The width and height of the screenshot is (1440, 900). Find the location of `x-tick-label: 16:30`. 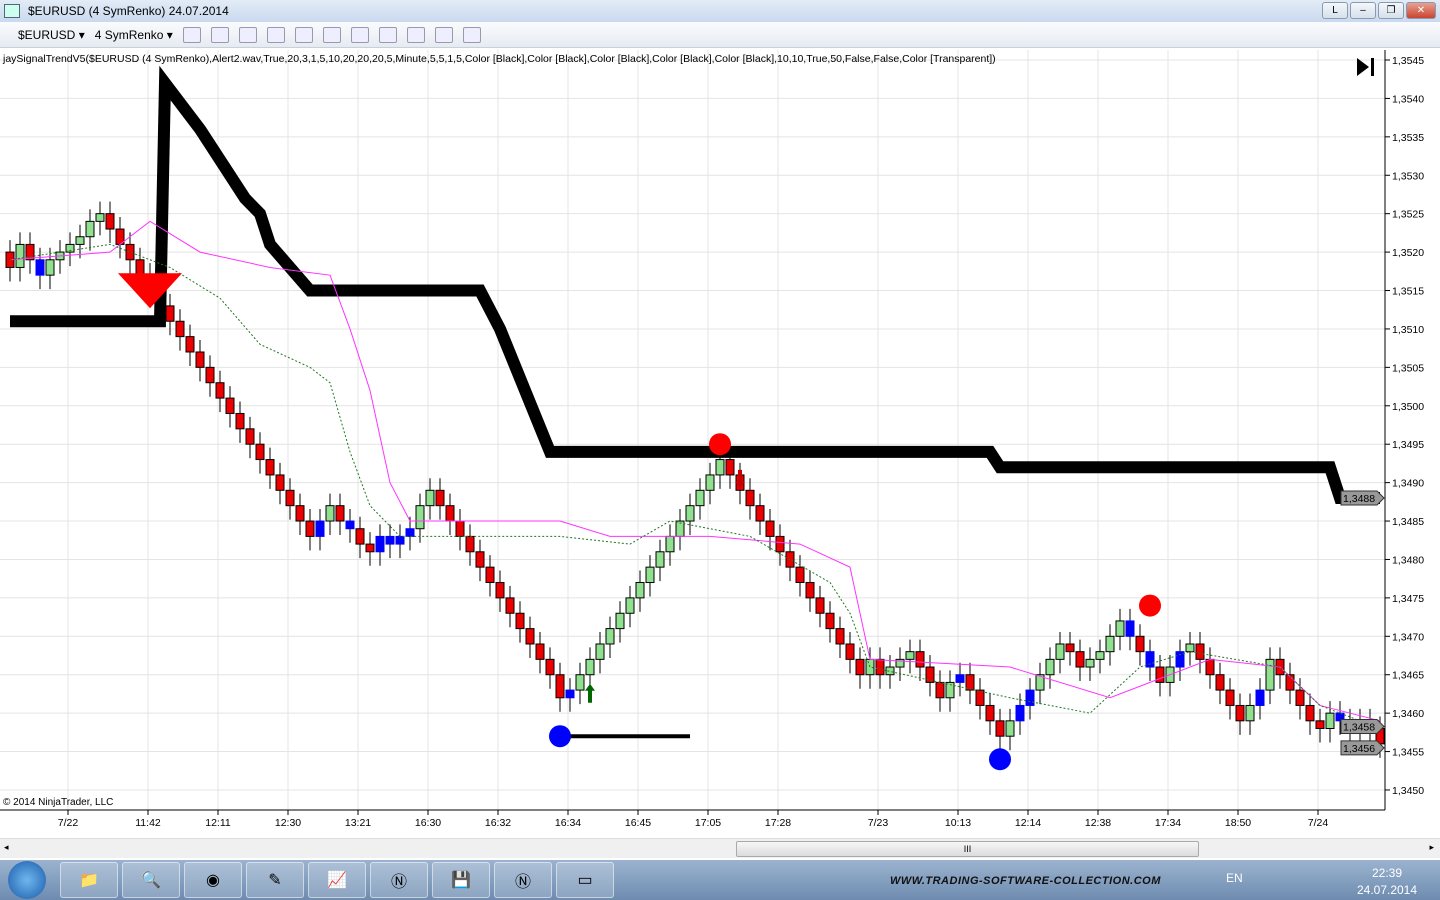

x-tick-label: 16:30 is located at coordinates (428, 823).